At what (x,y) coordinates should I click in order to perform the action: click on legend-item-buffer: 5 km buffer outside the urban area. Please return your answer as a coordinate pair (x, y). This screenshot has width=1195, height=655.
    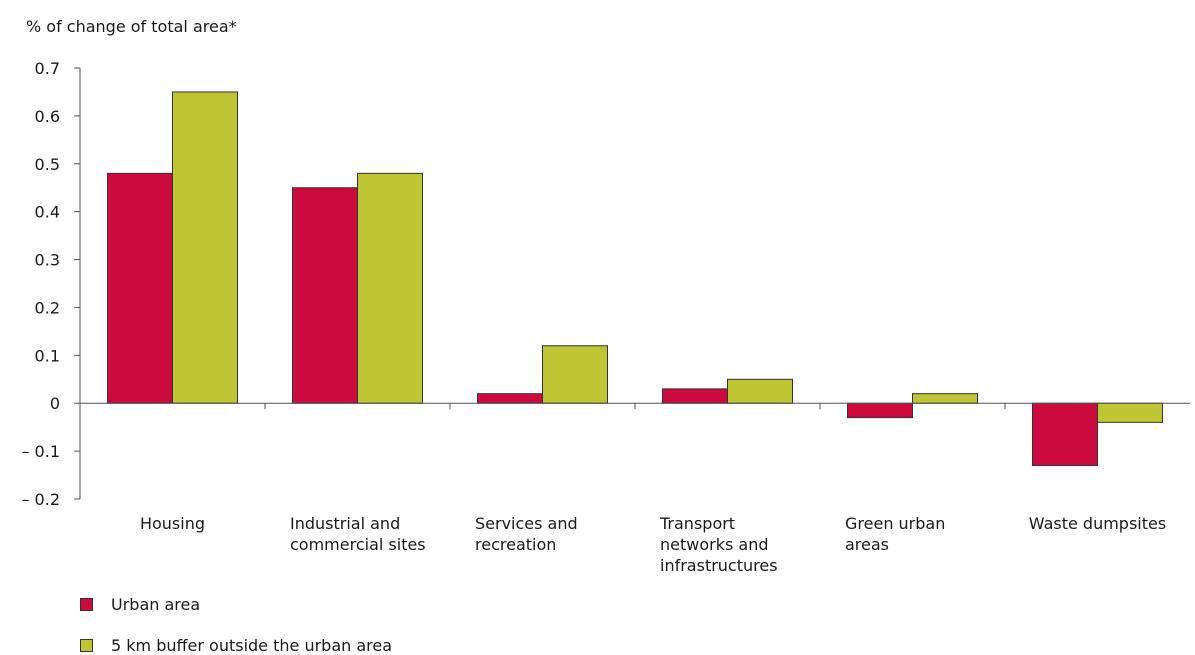
    Looking at the image, I should click on (236, 645).